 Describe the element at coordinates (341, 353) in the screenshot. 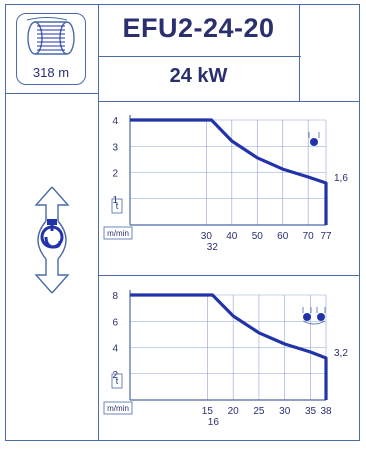

I see `end-value-label: 3,2` at that location.